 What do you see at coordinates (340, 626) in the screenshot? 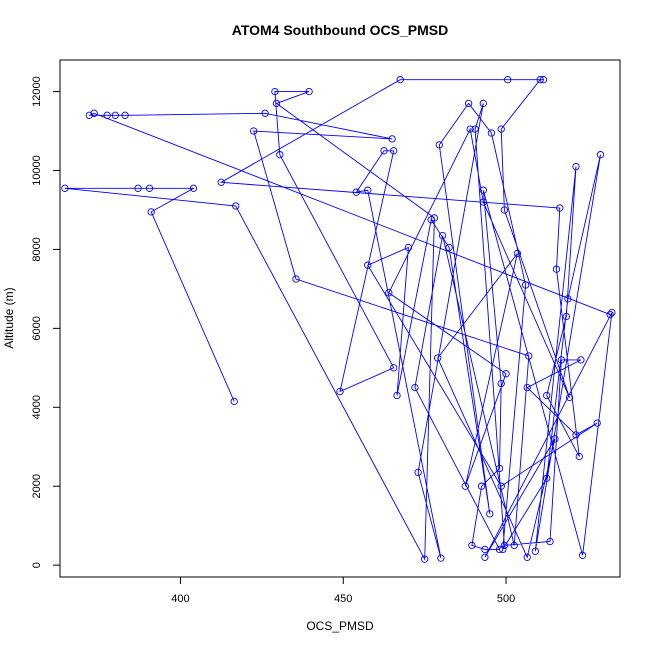
I see `x-axis-label: OCS_PMSD` at bounding box center [340, 626].